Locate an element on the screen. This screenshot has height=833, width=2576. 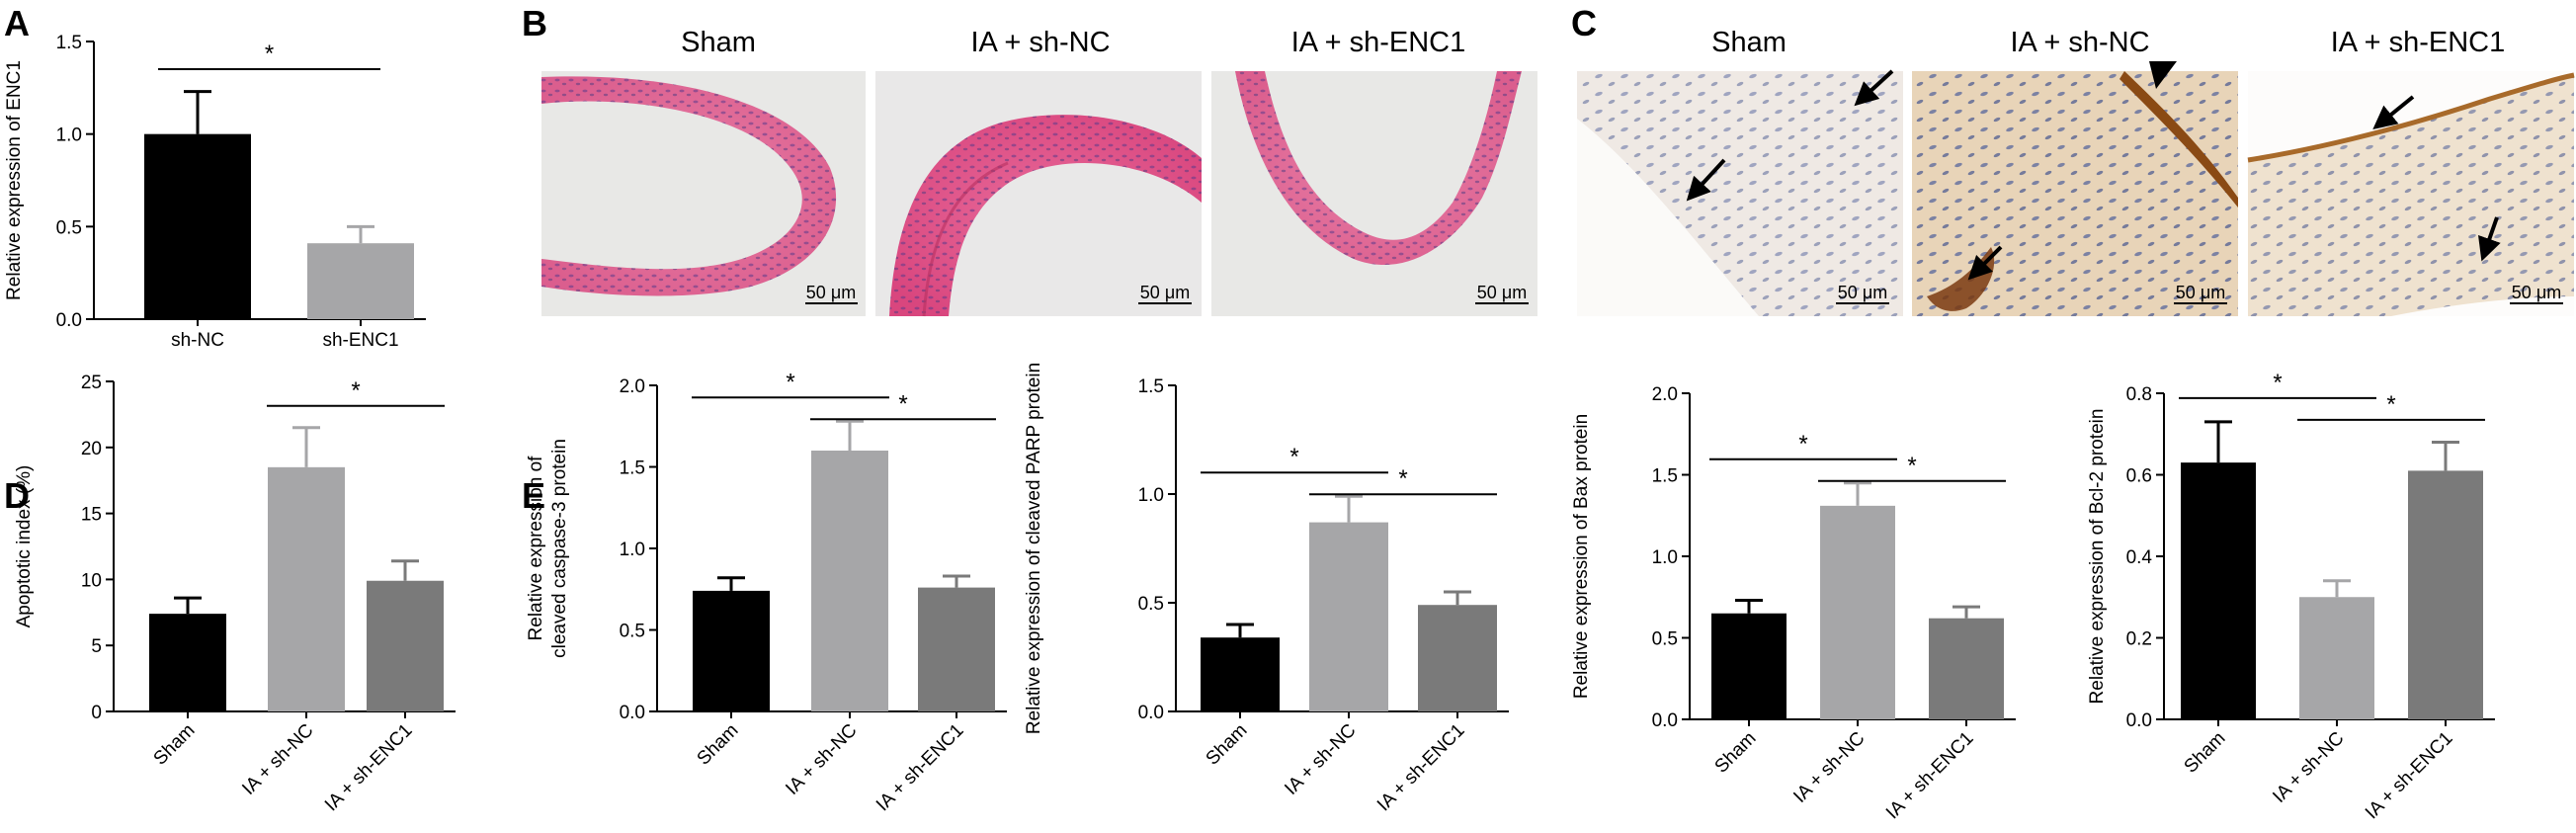
he-image-sham: 50 μm is located at coordinates (703, 194).